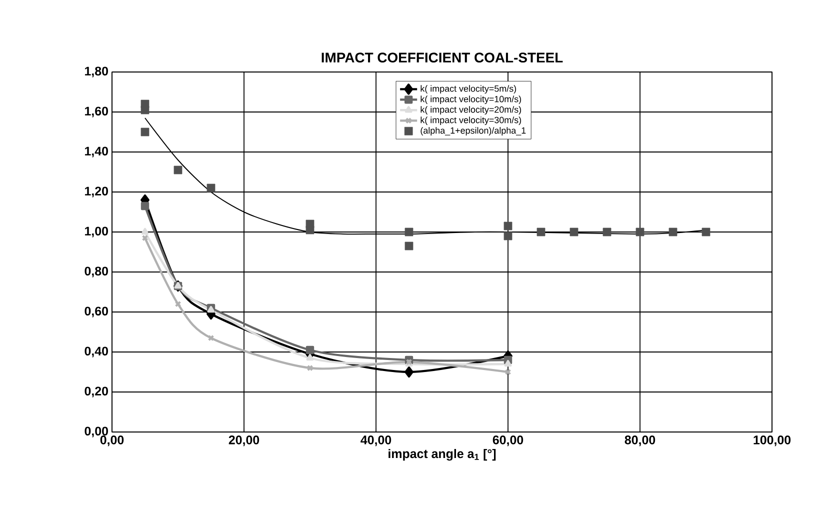 This screenshot has width=818, height=515. Describe the element at coordinates (96, 112) in the screenshot. I see `y-tick-label: 1,60` at that location.